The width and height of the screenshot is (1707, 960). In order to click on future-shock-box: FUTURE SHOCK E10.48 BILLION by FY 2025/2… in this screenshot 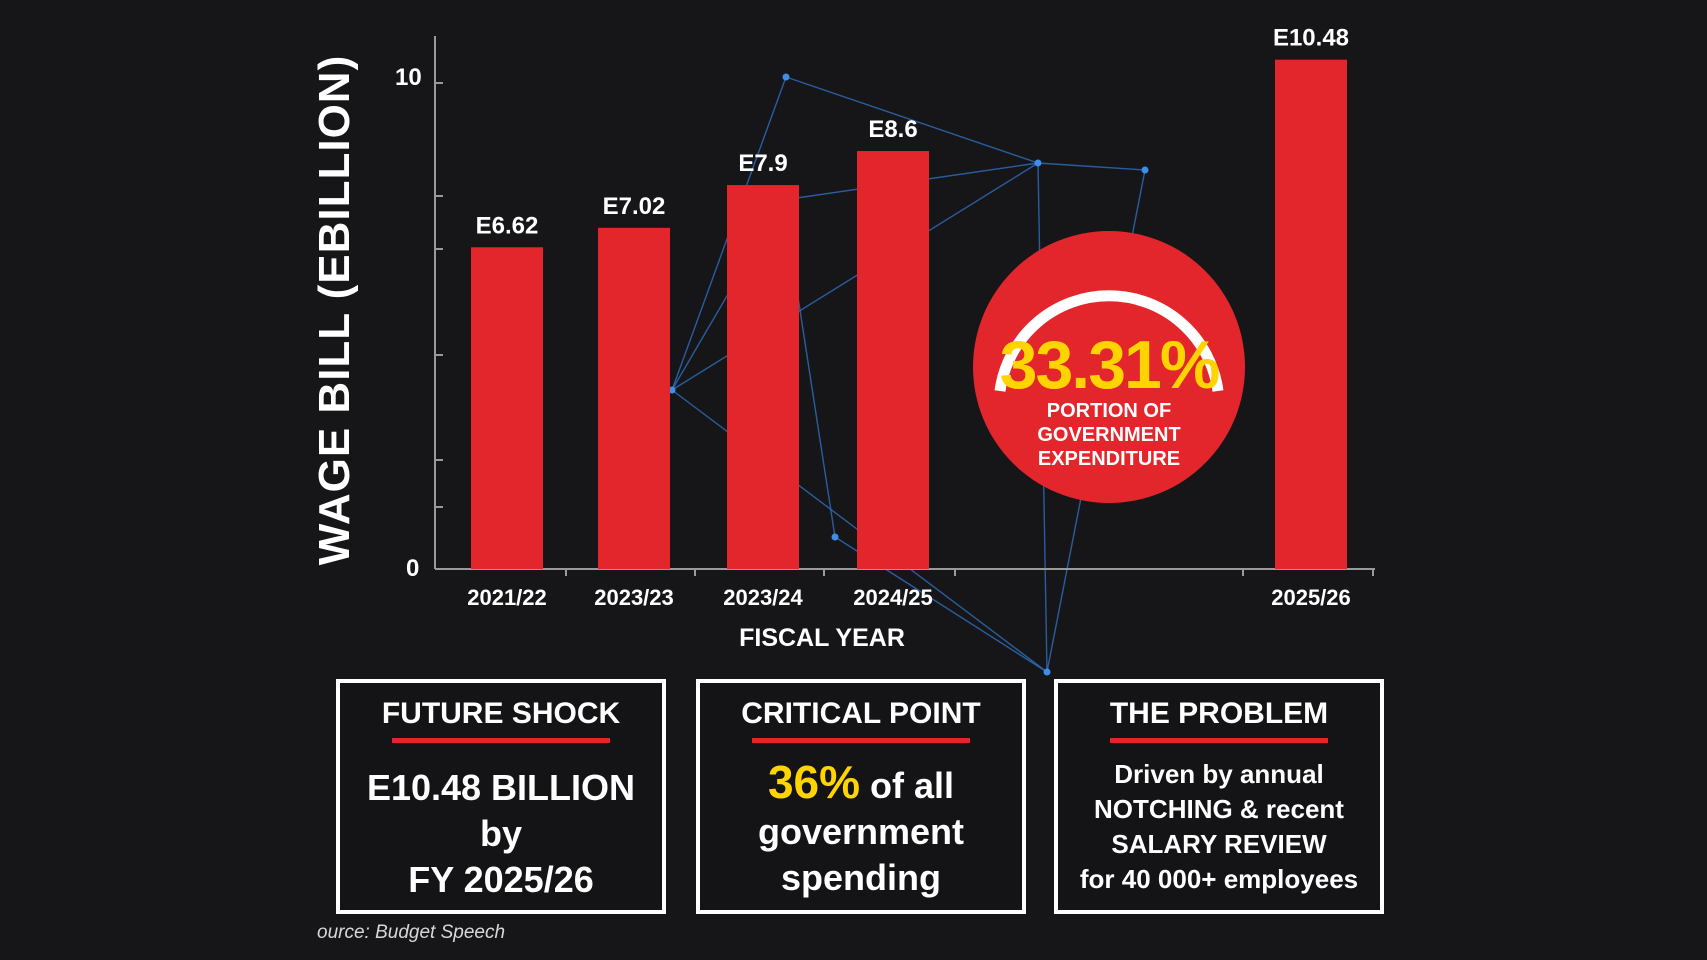, I will do `click(501, 796)`.